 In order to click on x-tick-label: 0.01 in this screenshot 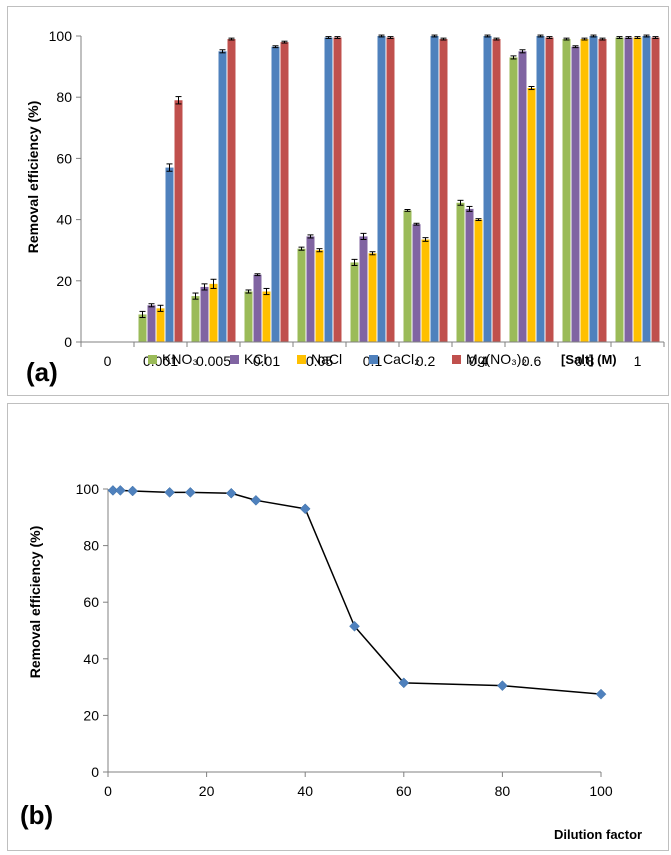, I will do `click(266, 361)`.